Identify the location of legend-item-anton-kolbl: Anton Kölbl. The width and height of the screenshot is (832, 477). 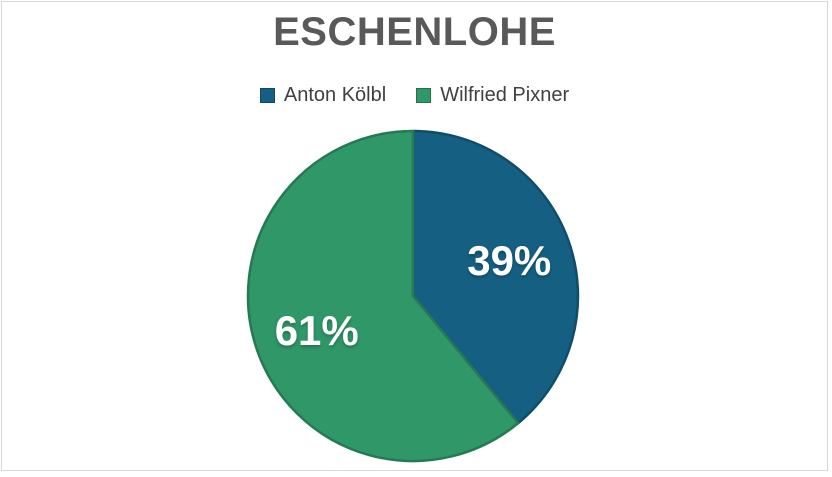
(323, 95).